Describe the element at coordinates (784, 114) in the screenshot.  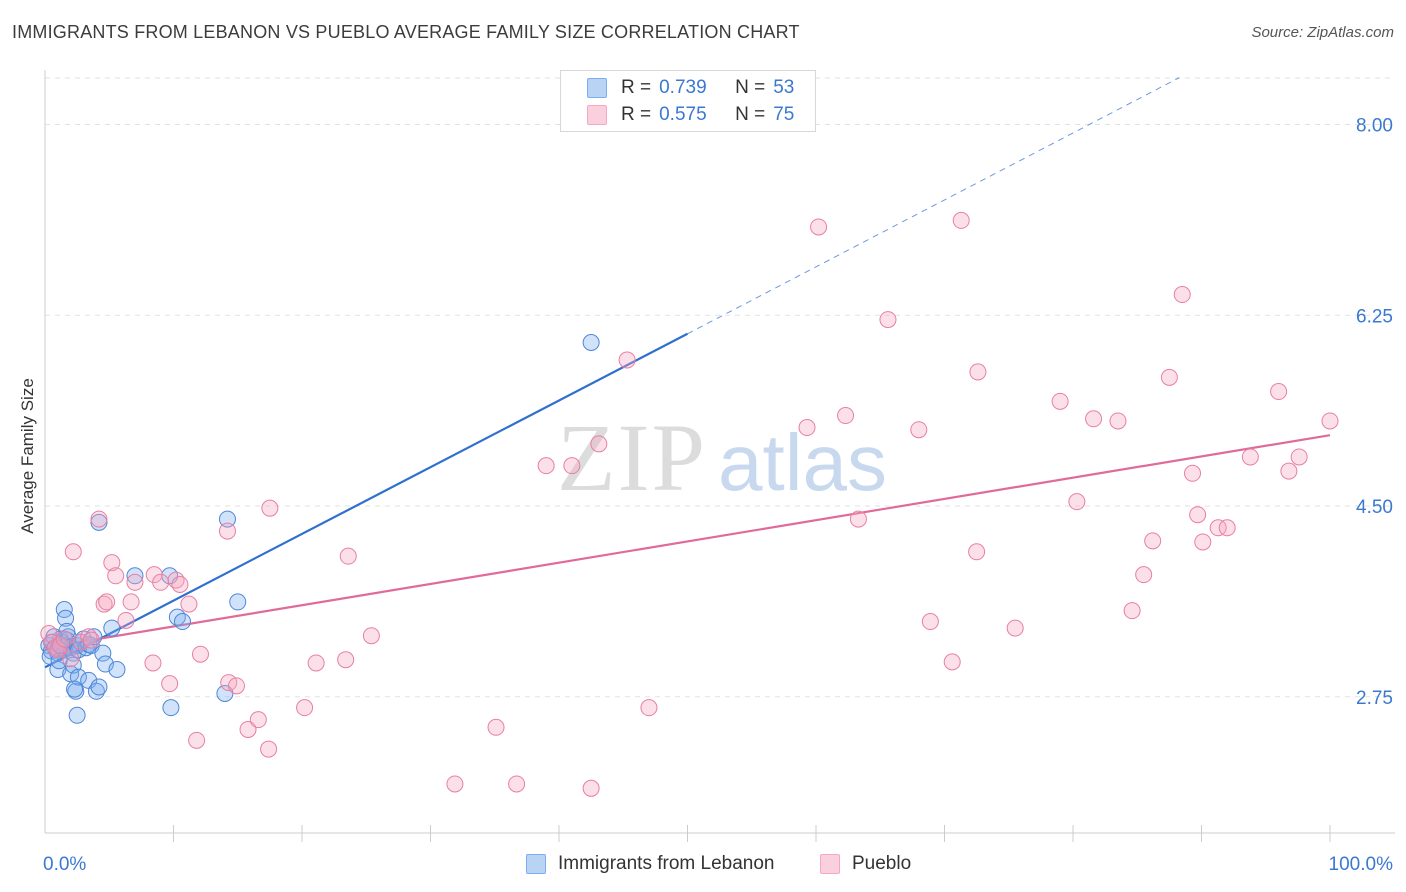
I see `legend-n-value: 75` at that location.